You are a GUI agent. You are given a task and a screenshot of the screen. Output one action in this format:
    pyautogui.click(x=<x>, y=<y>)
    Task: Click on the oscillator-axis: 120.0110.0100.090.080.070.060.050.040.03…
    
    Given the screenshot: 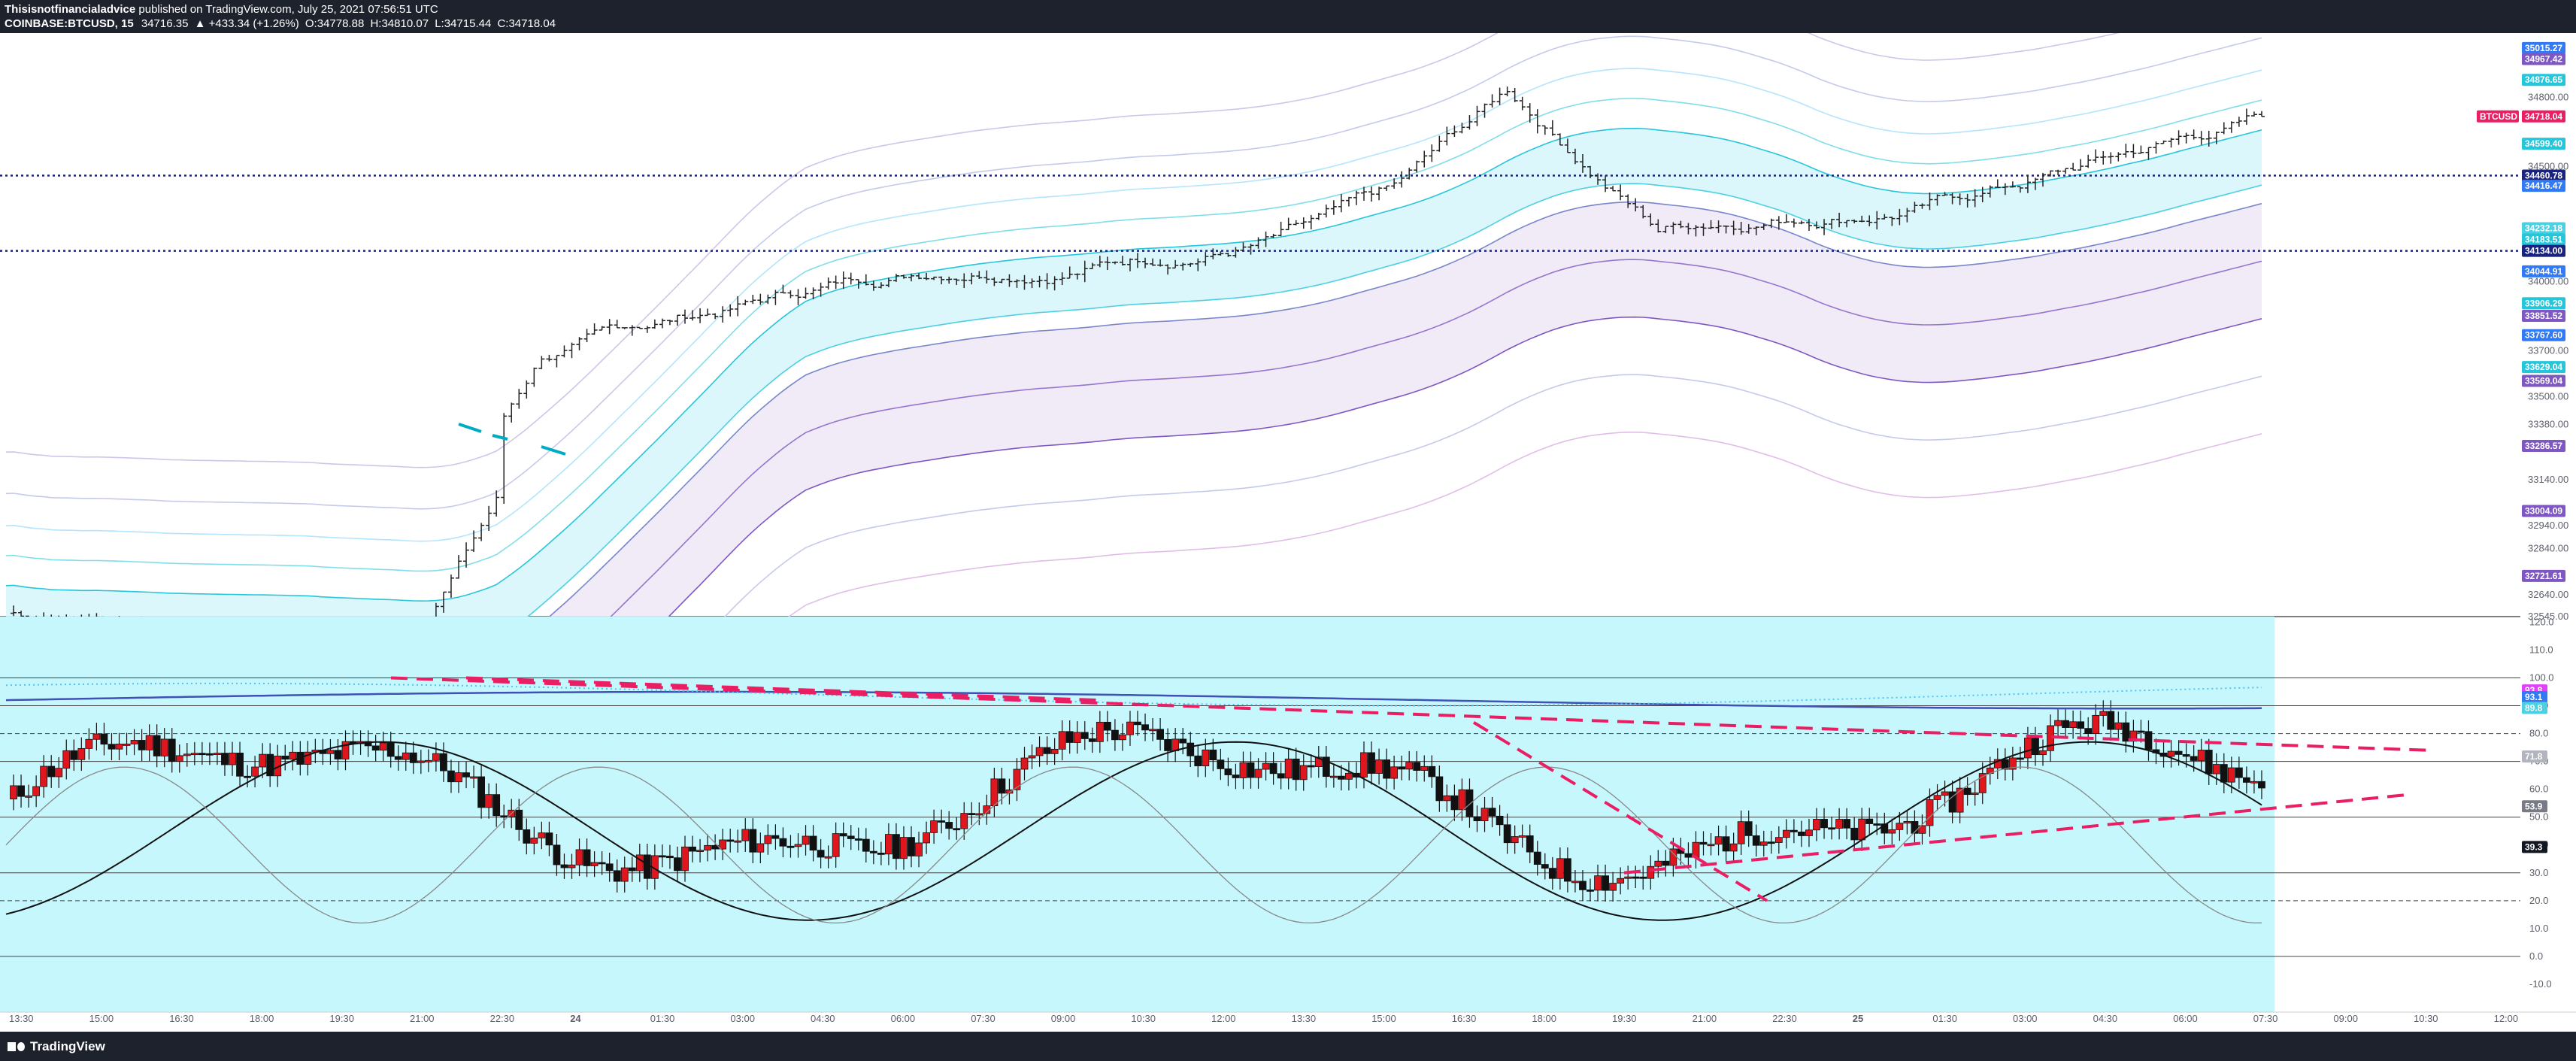 What is the action you would take?
    pyautogui.click(x=2538, y=803)
    